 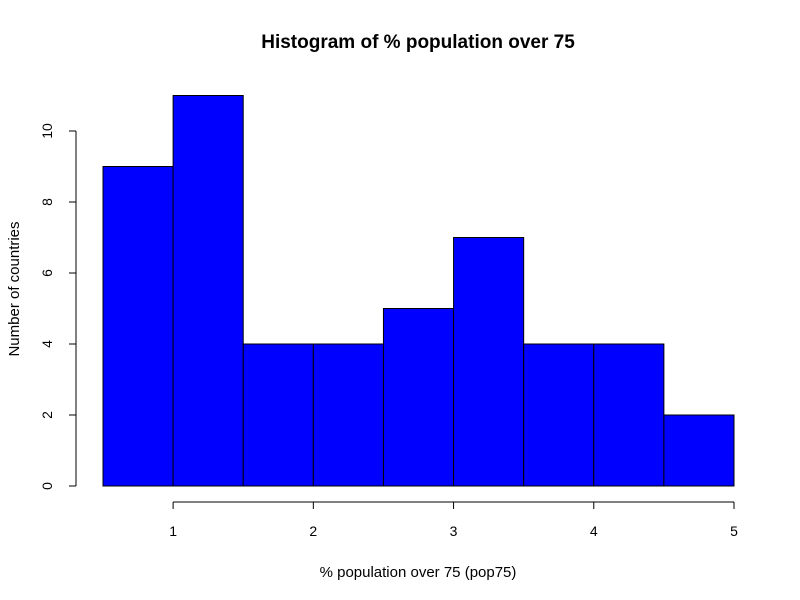 What do you see at coordinates (418, 42) in the screenshot?
I see `chart-title: Histogram of % population over 75` at bounding box center [418, 42].